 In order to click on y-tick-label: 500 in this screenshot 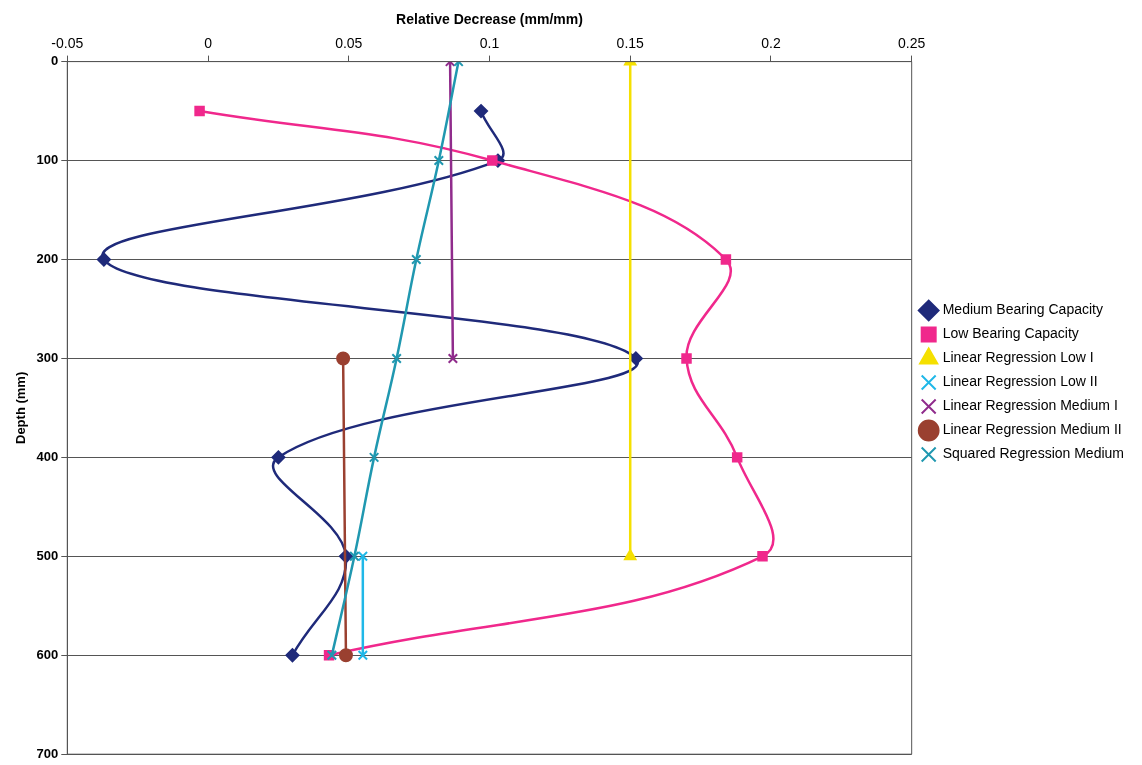, I will do `click(47, 555)`.